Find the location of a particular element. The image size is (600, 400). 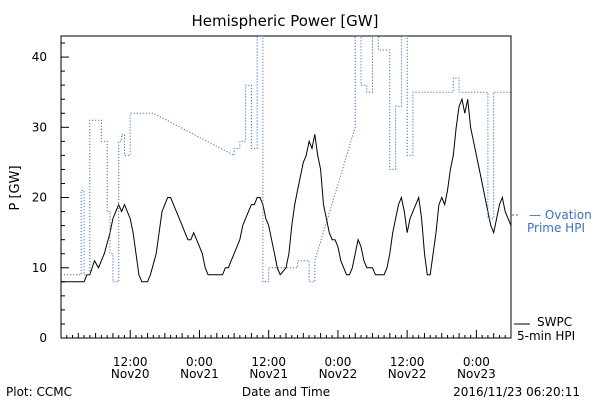

y-axis-label: P [GW] is located at coordinates (15, 187).